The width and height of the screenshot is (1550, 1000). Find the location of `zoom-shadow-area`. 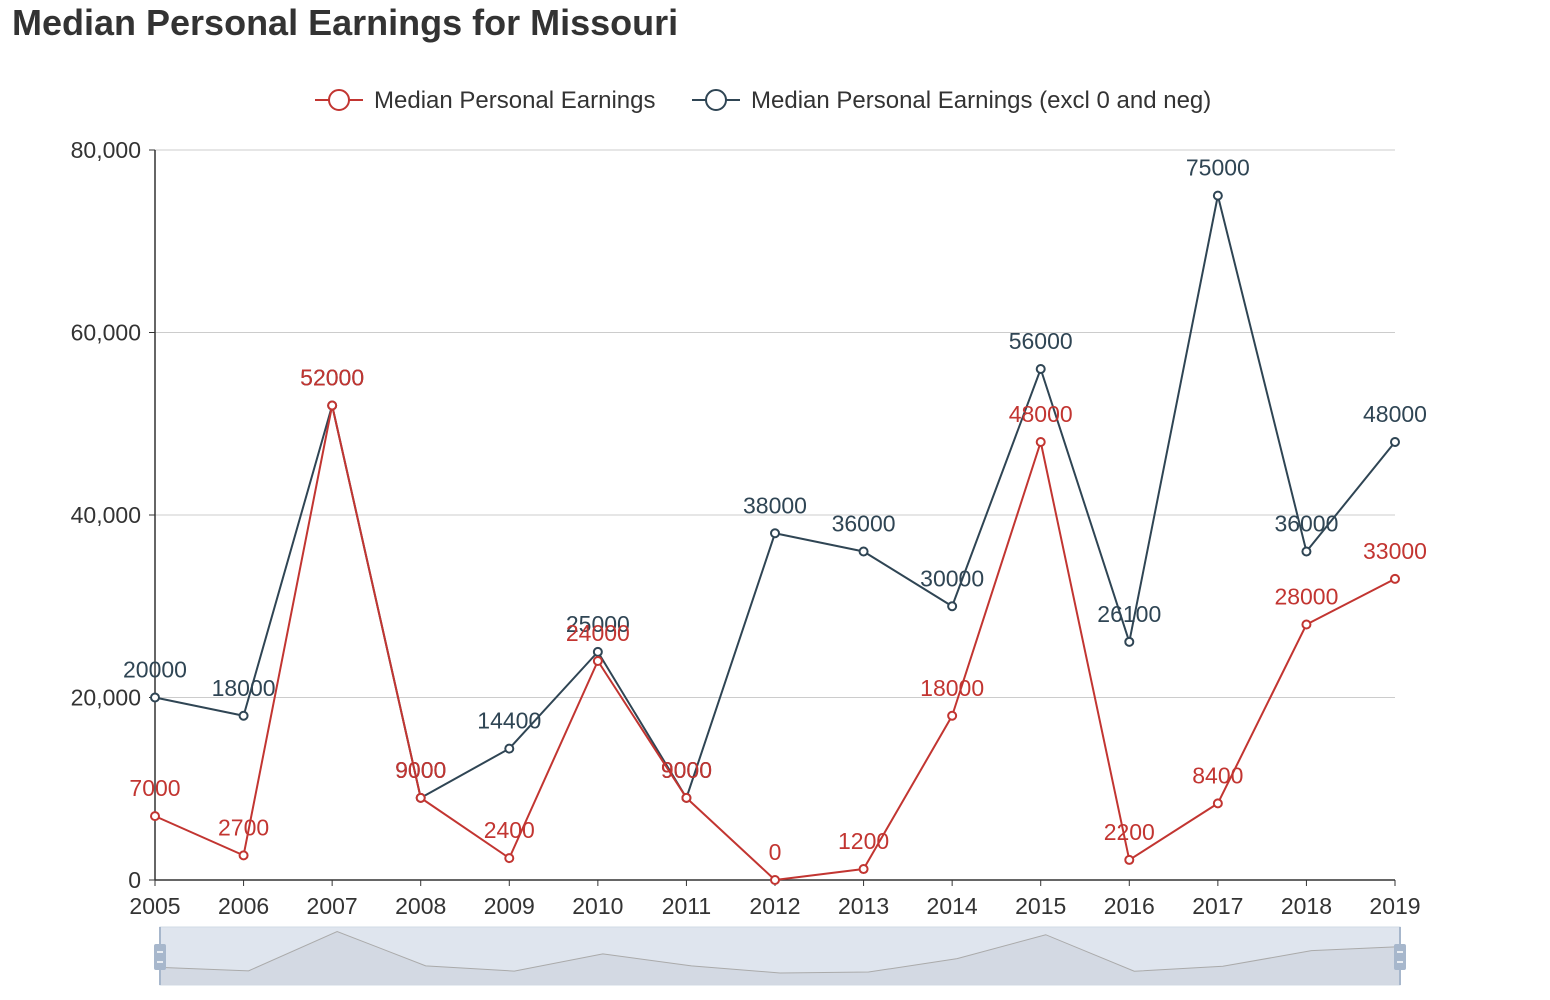

zoom-shadow-area is located at coordinates (780, 958).